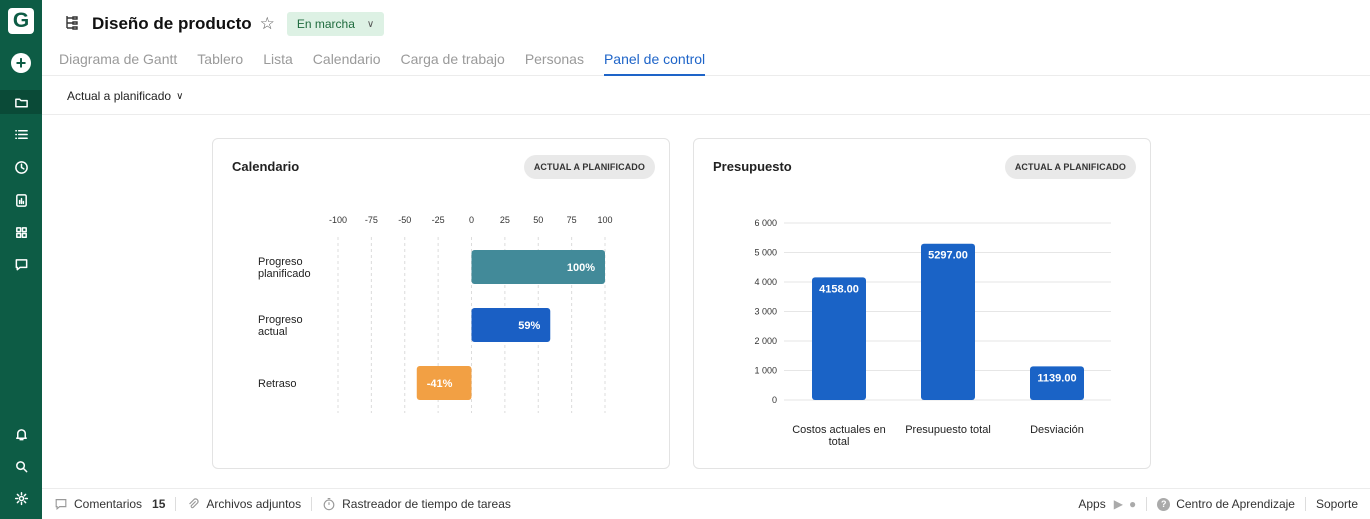  Describe the element at coordinates (505, 220) in the screenshot. I see `x-tick-label: 25` at that location.